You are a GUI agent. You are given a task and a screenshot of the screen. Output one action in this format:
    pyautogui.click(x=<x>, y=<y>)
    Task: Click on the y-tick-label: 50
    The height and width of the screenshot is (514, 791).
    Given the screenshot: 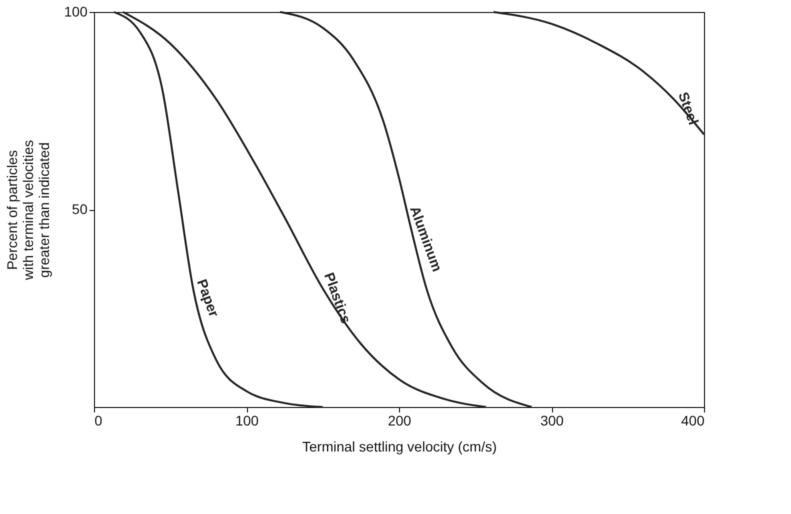 What is the action you would take?
    pyautogui.click(x=80, y=209)
    